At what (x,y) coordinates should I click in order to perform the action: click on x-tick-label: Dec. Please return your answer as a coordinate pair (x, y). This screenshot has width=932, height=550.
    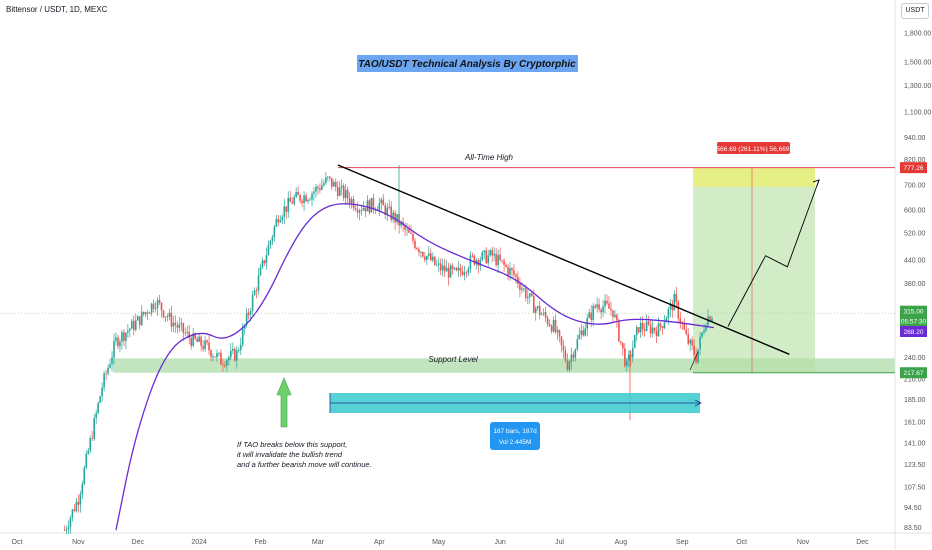
    Looking at the image, I should click on (862, 542).